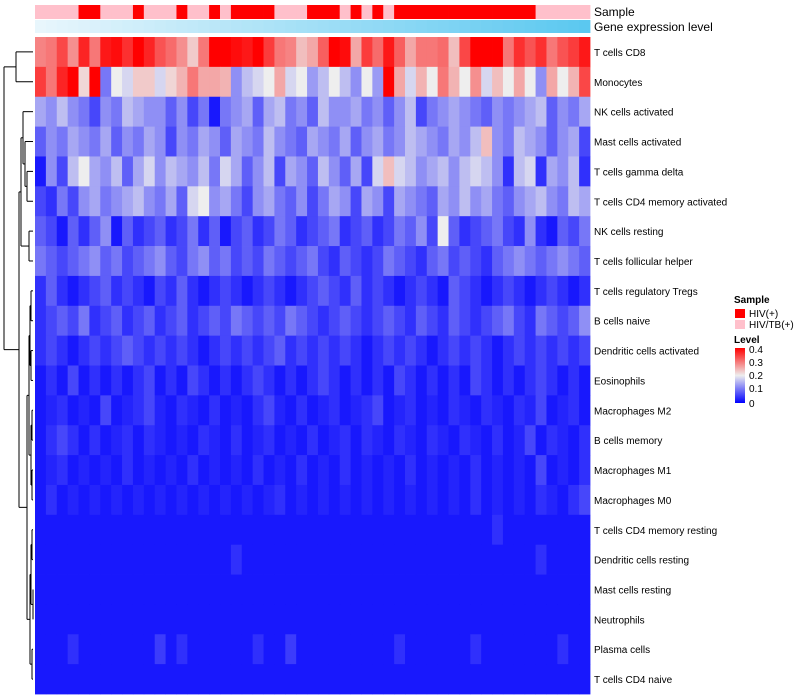  What do you see at coordinates (763, 314) in the screenshot?
I see `legend-label-hiv: HIV(+)` at bounding box center [763, 314].